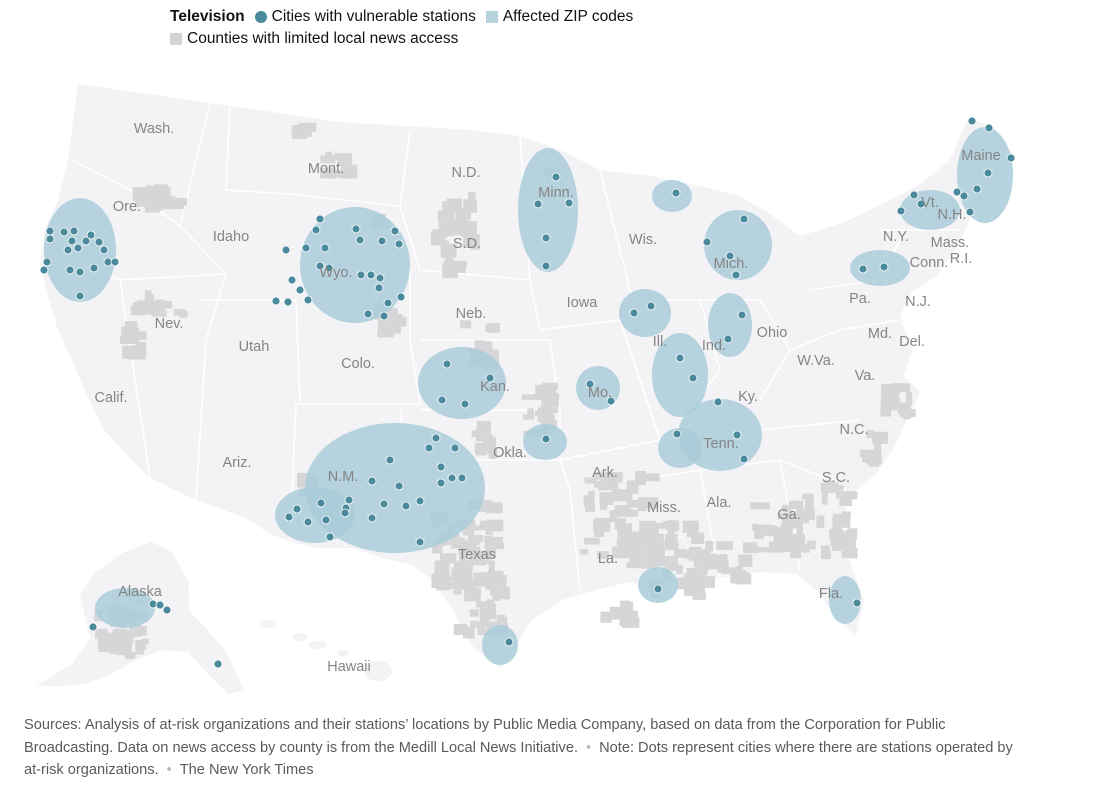  What do you see at coordinates (583, 303) in the screenshot?
I see `state-label: Iowa` at bounding box center [583, 303].